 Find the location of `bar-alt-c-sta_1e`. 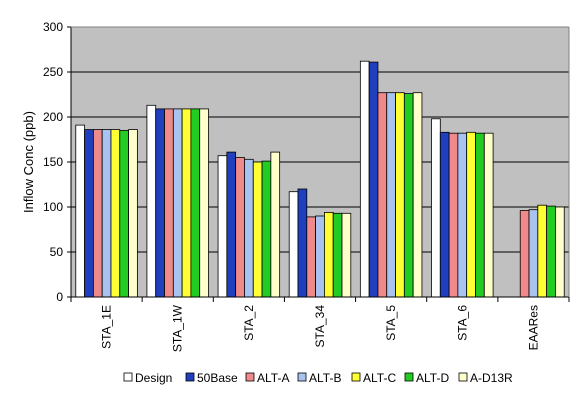

bar-alt-c-sta_1e is located at coordinates (115, 213).